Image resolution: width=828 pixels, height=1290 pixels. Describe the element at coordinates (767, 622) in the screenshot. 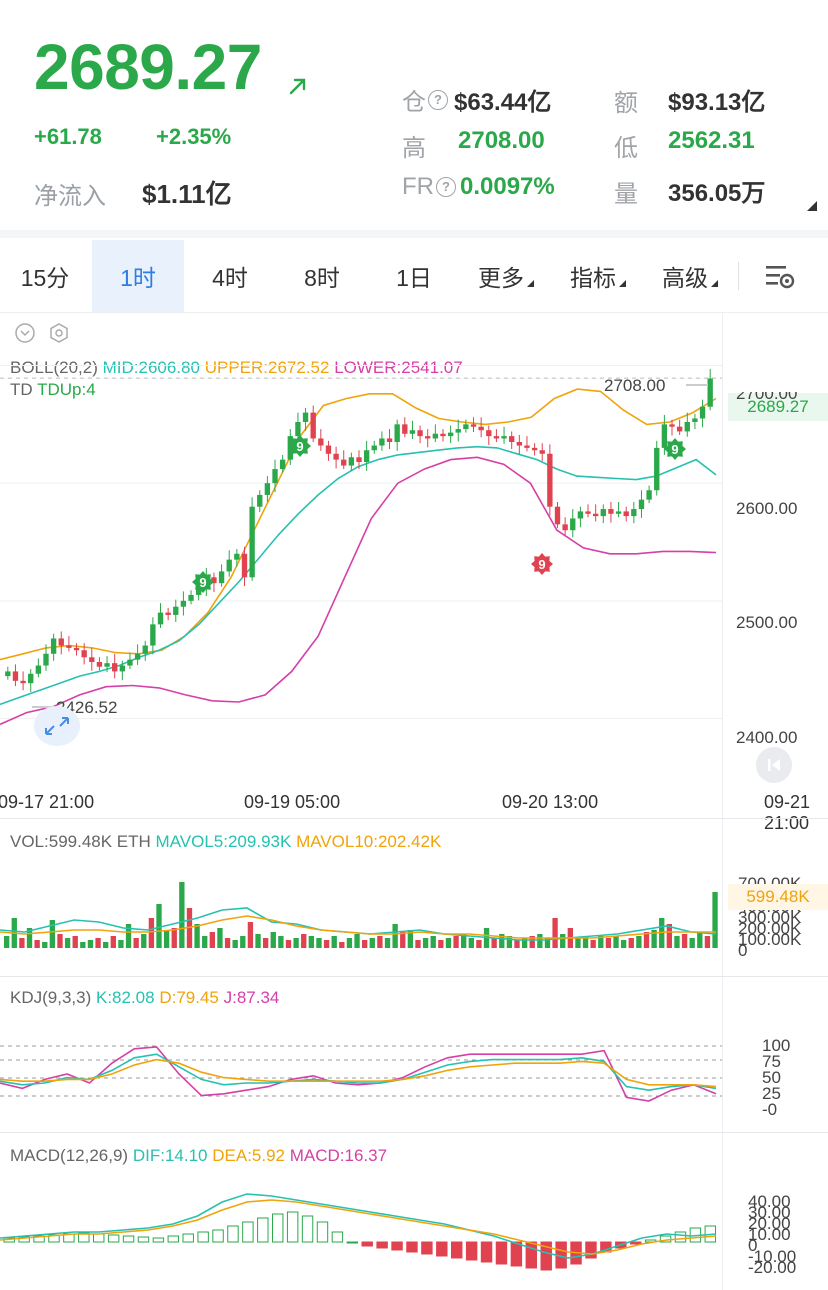

I see `y-axis-2500: 2500.00` at that location.